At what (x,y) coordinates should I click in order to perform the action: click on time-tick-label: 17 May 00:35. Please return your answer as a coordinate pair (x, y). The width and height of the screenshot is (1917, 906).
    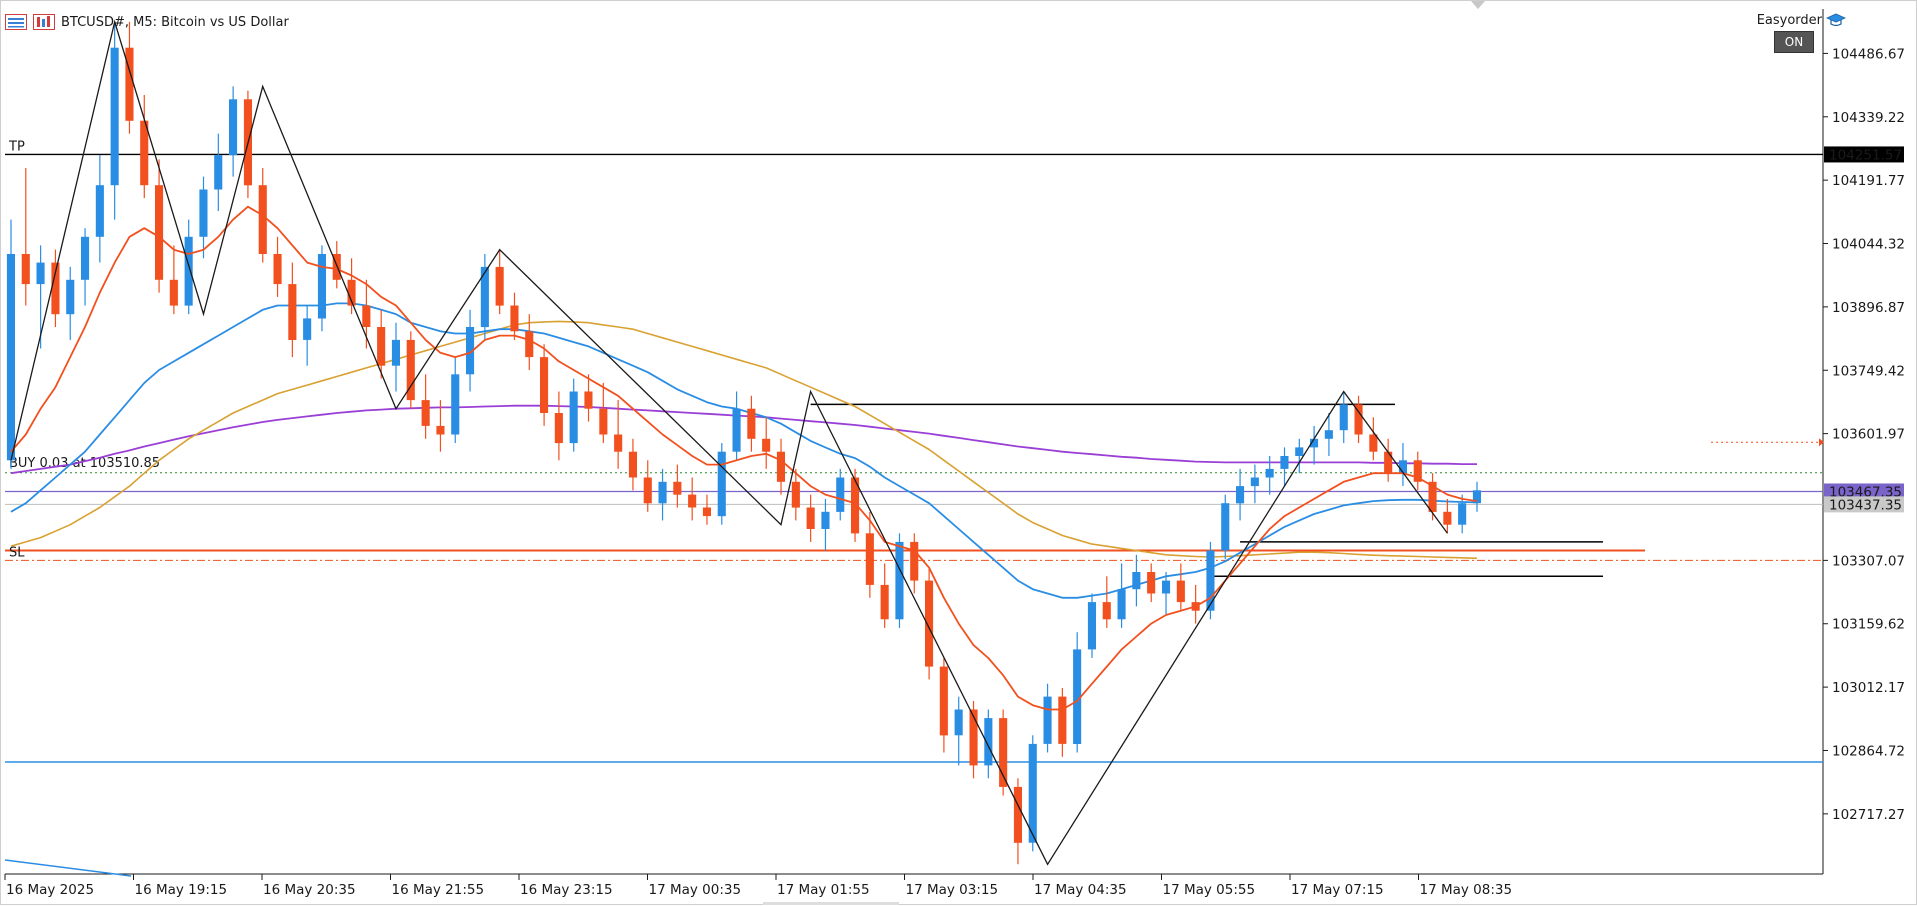
    Looking at the image, I should click on (695, 890).